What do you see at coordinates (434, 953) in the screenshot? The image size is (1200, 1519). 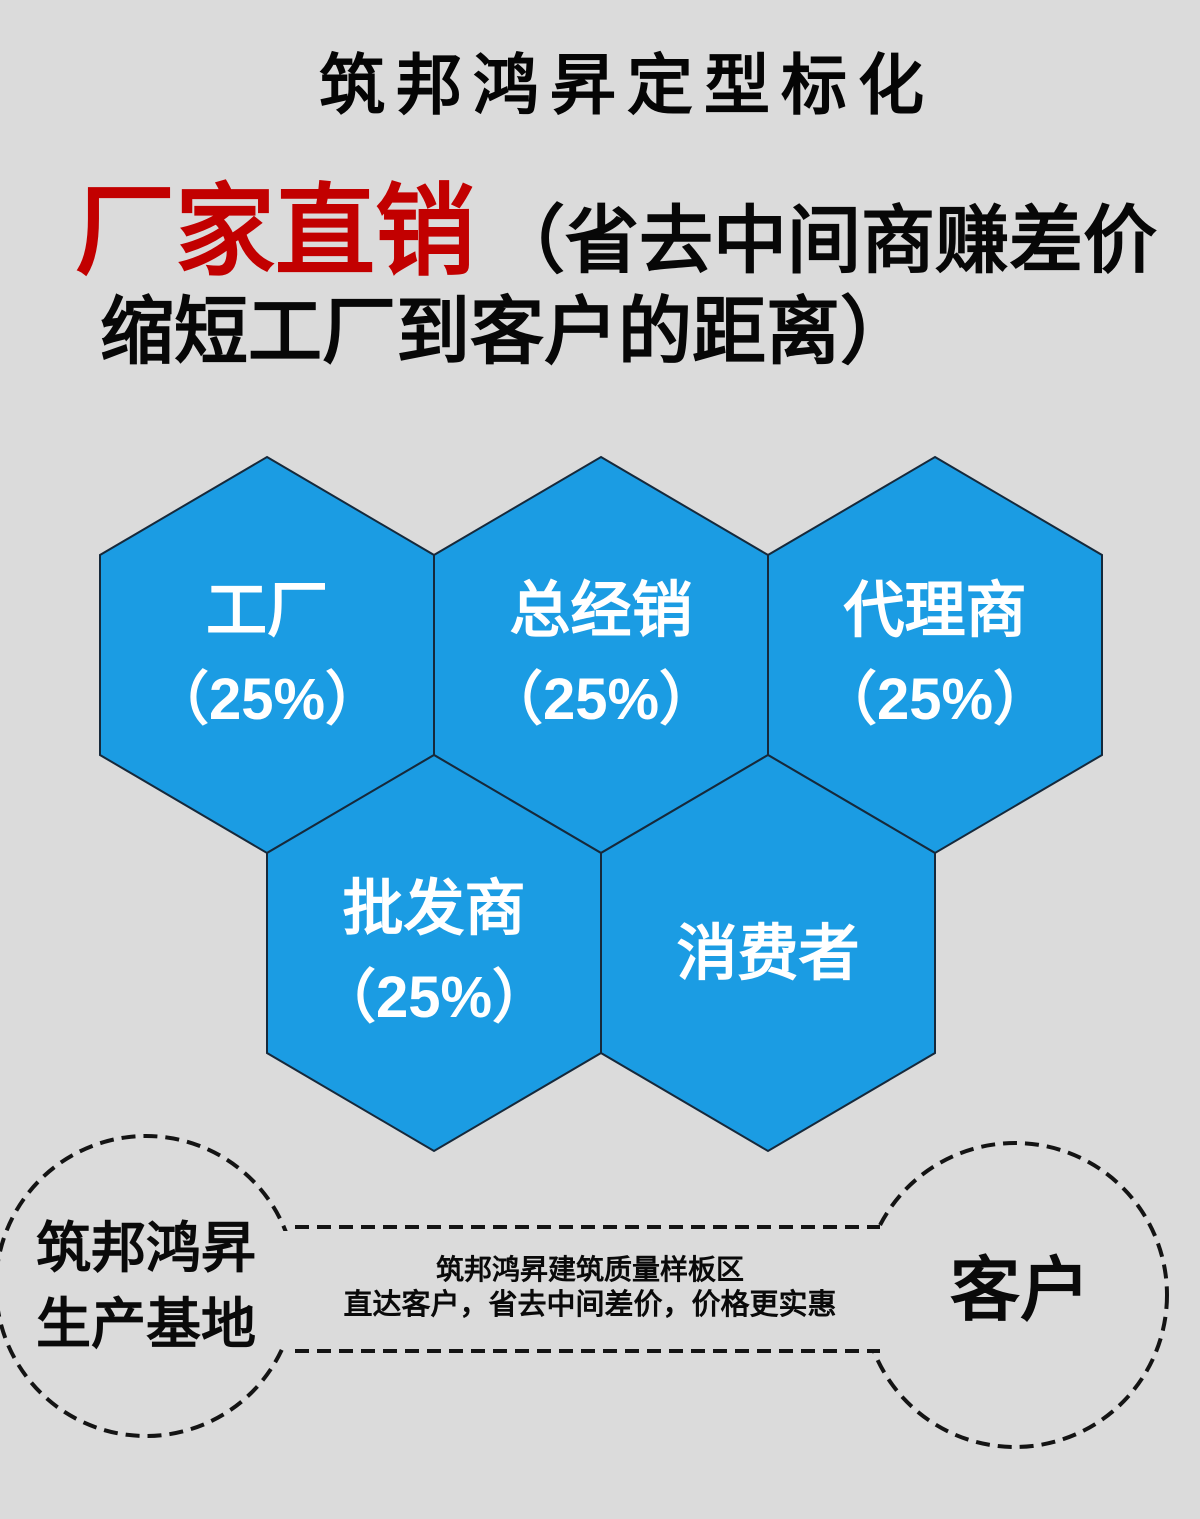 I see `hexagon-label-wholesaler: 批发商 （25%）` at bounding box center [434, 953].